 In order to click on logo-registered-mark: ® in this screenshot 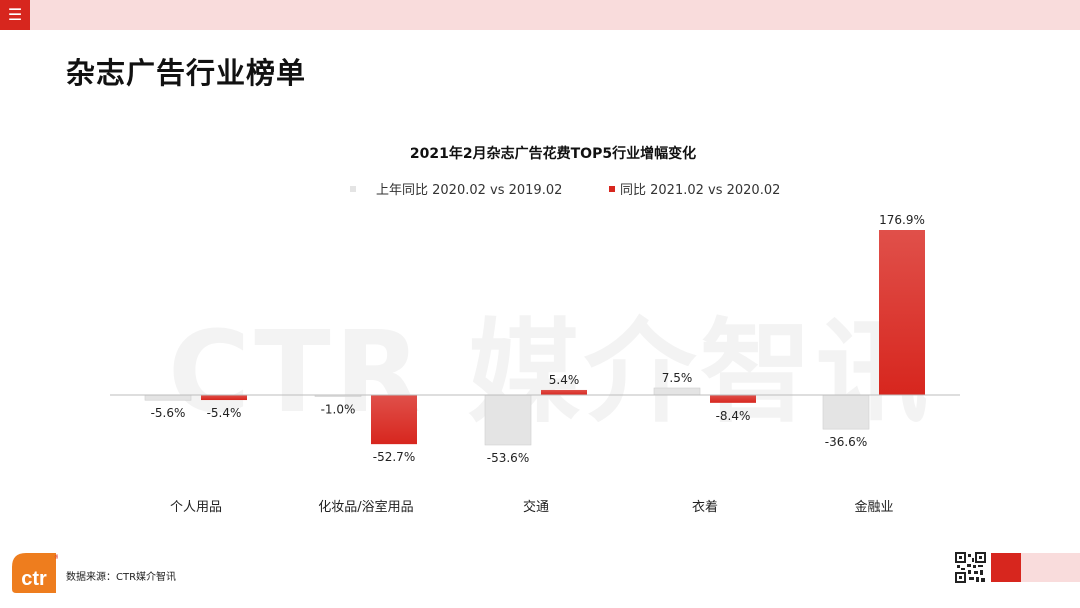, I will do `click(56, 557)`.